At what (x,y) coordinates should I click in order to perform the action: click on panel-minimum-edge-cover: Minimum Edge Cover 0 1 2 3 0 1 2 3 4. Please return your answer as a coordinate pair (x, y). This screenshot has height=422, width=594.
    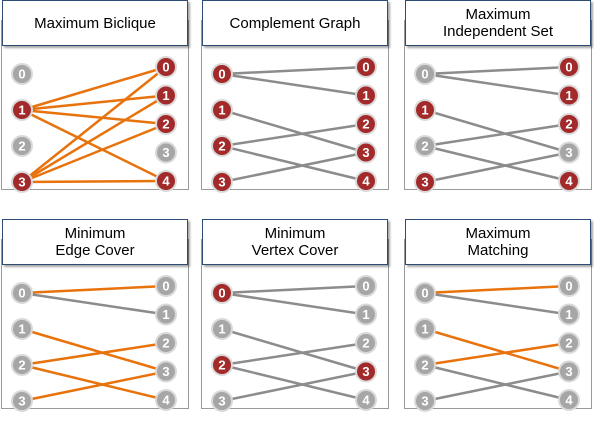
    Looking at the image, I should click on (96, 315).